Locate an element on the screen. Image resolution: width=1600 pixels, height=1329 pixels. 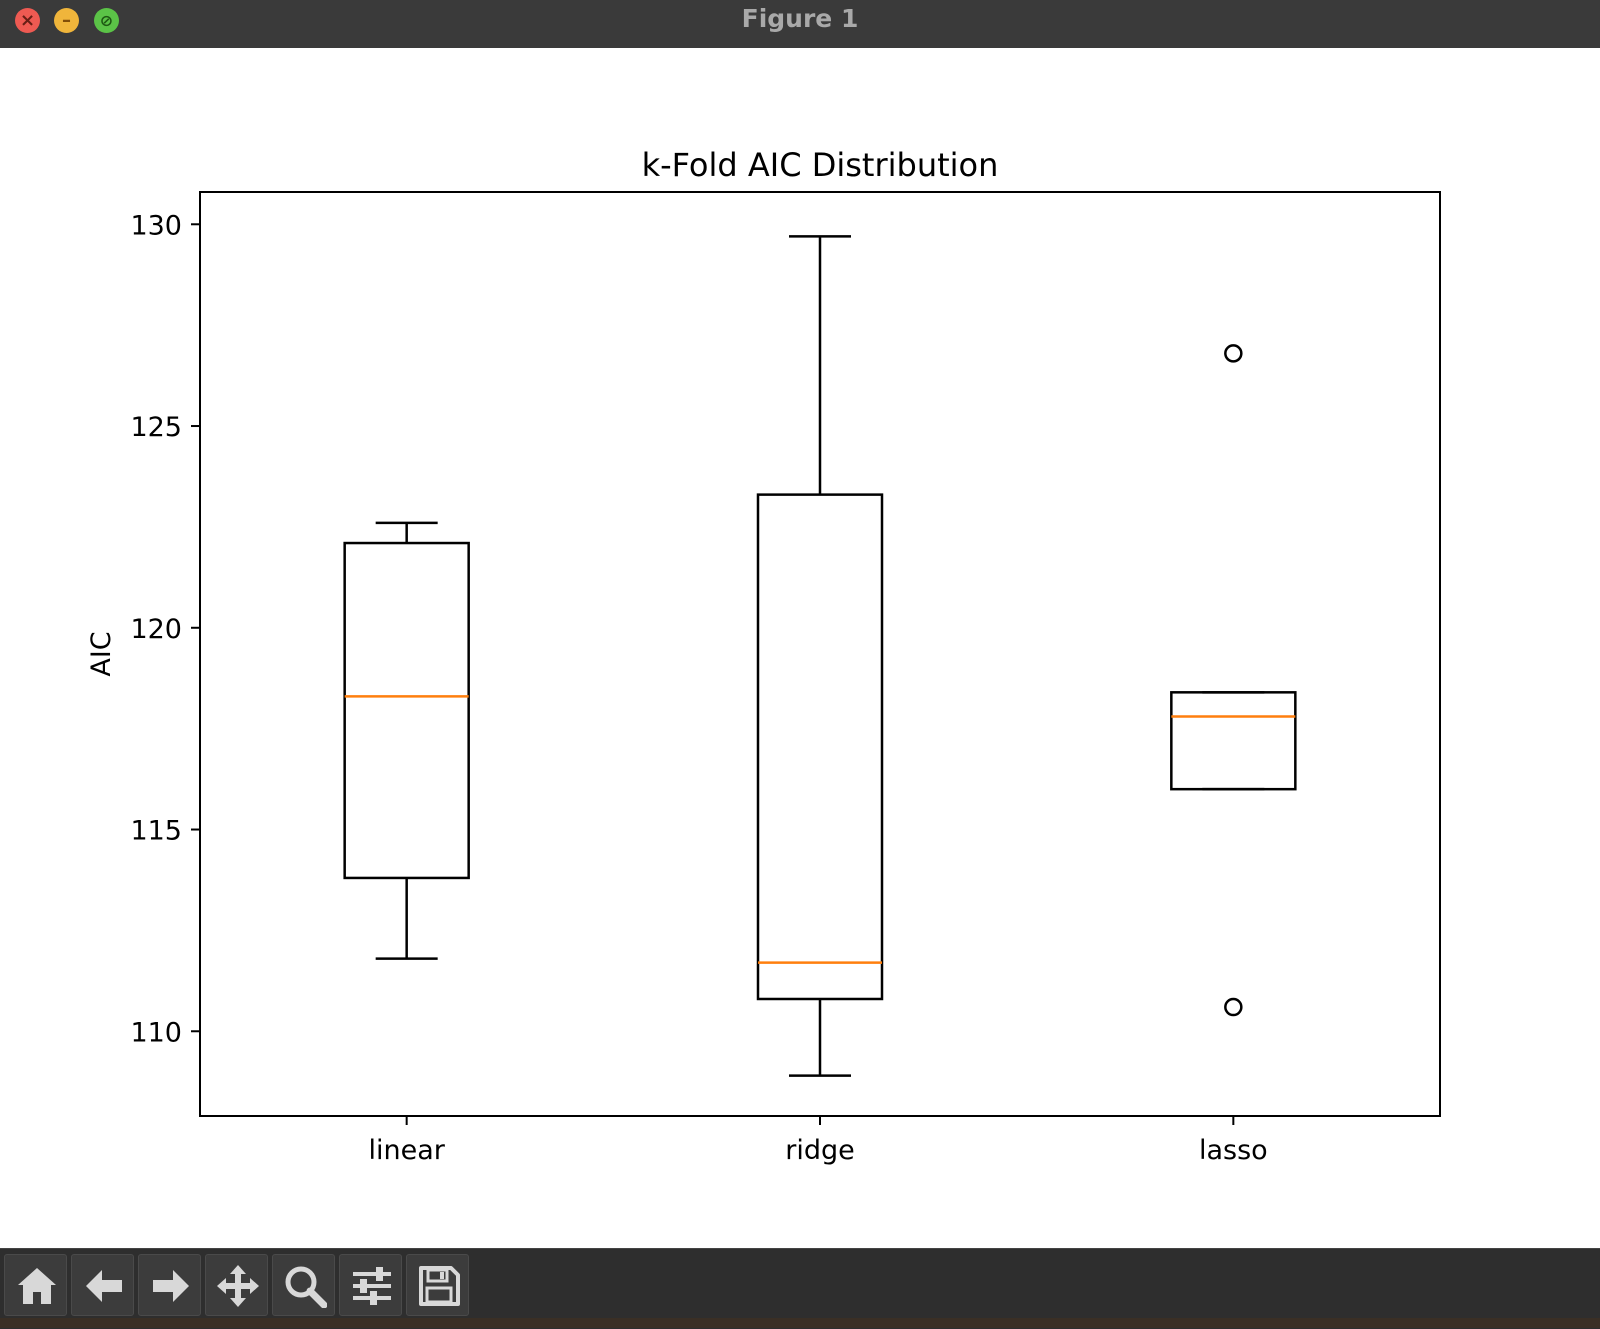
x-tick-label: ridge is located at coordinates (820, 1150).